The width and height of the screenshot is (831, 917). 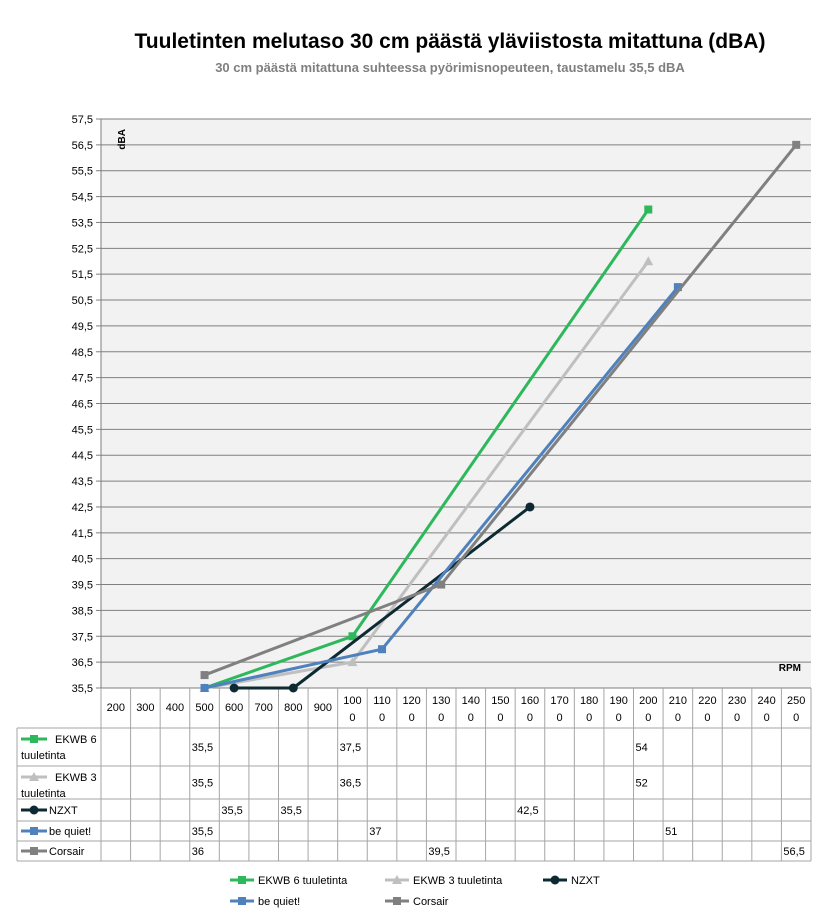 What do you see at coordinates (585, 881) in the screenshot?
I see `legend-label: NZXT` at bounding box center [585, 881].